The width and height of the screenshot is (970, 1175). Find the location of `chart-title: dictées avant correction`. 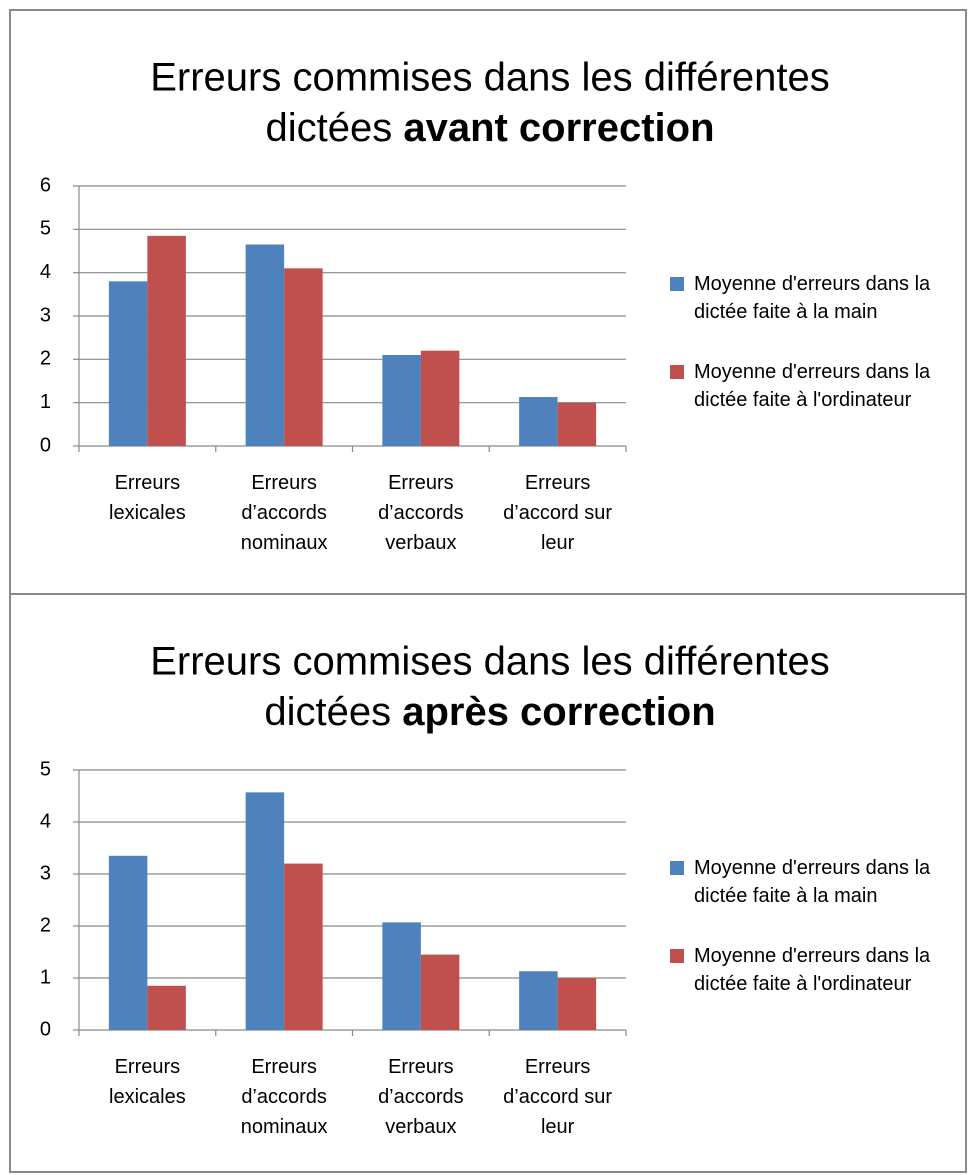

chart-title: dictées avant correction is located at coordinates (489, 128).